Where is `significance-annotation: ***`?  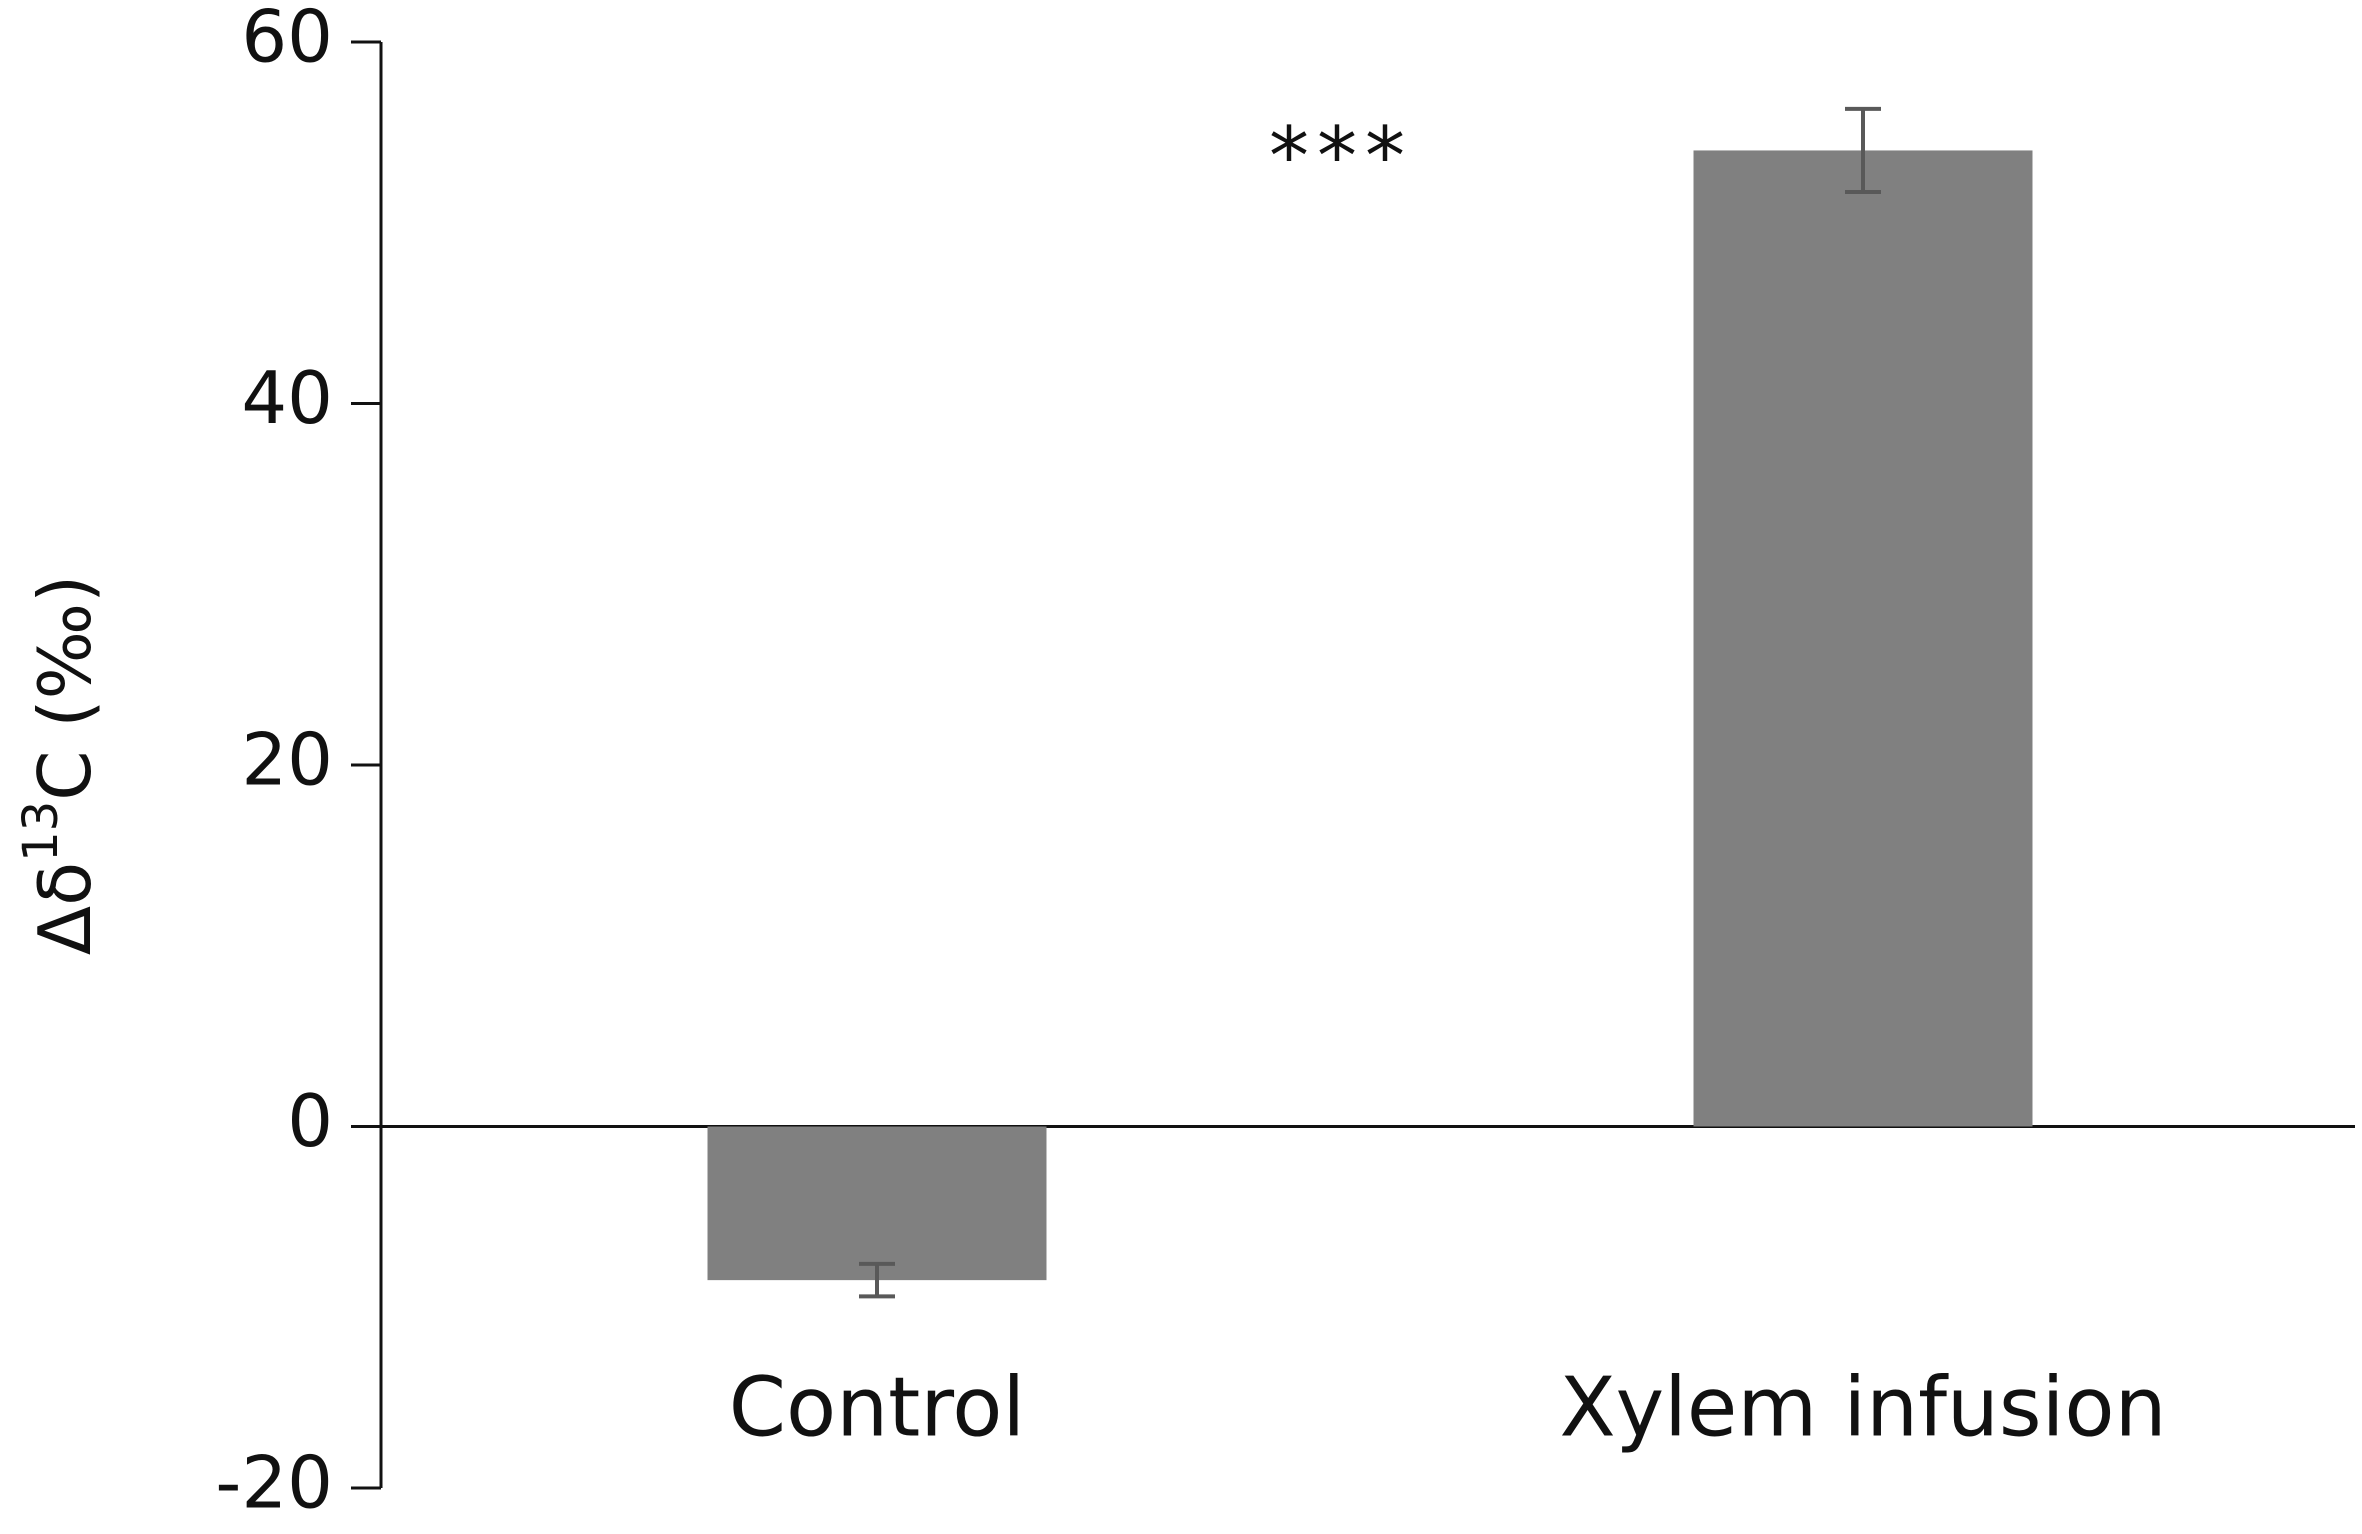
significance-annotation: *** is located at coordinates (1341, 156).